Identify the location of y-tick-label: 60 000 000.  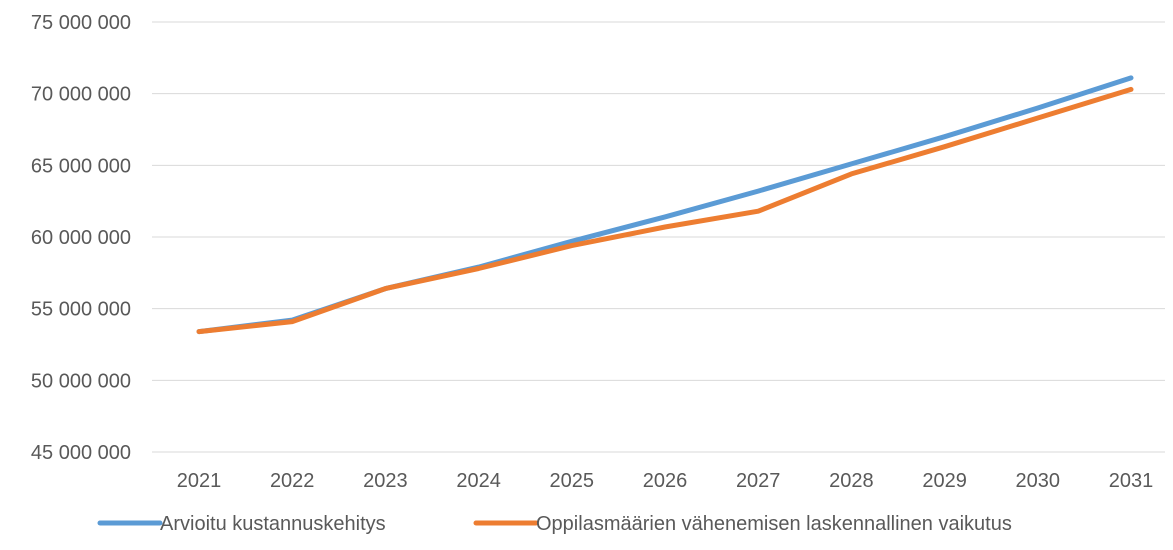
(81, 238).